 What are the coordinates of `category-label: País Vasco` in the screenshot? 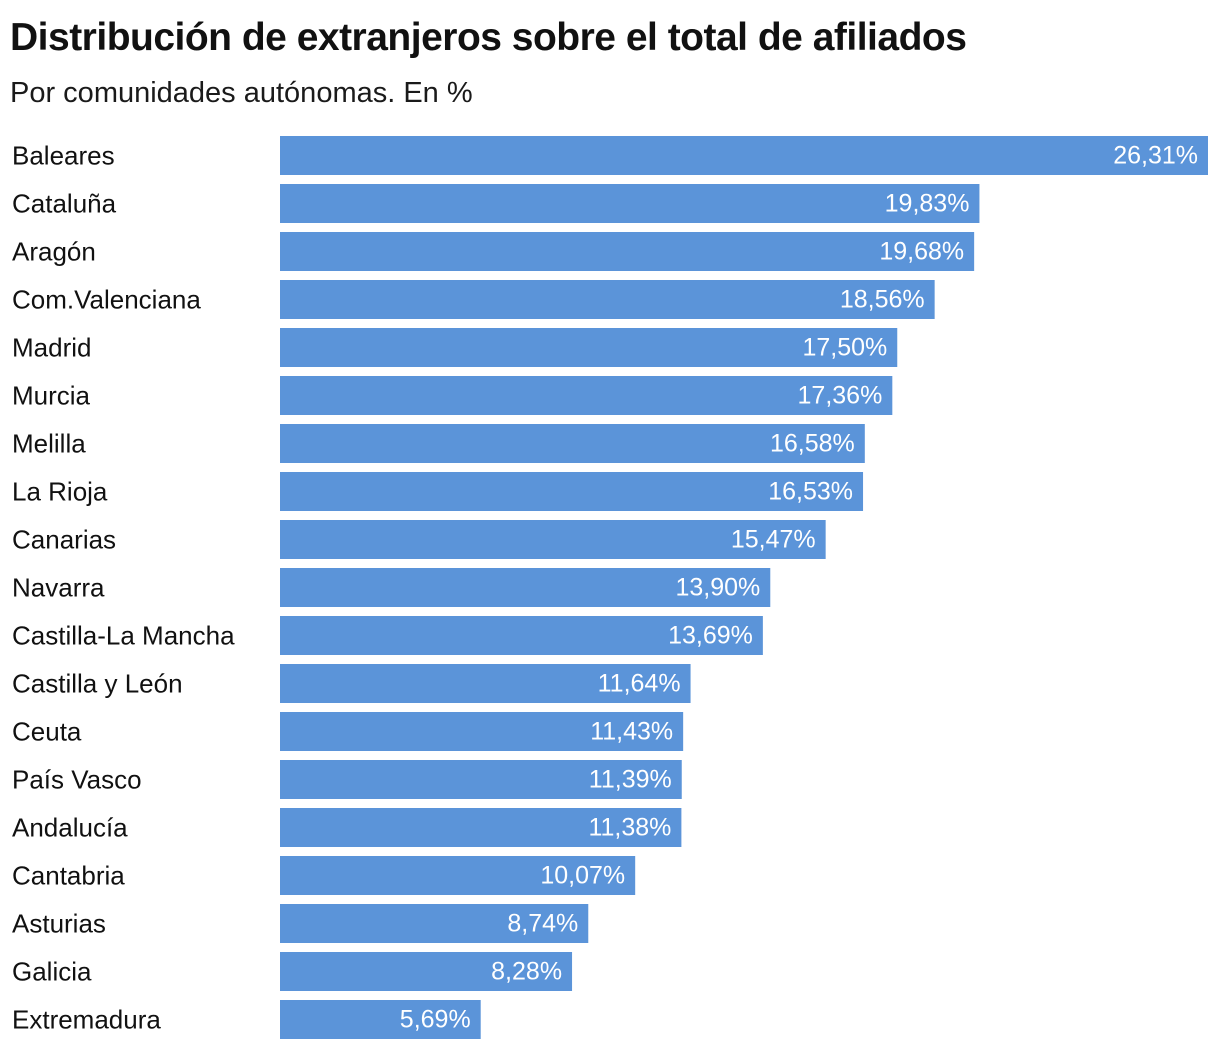 It's located at (77, 780).